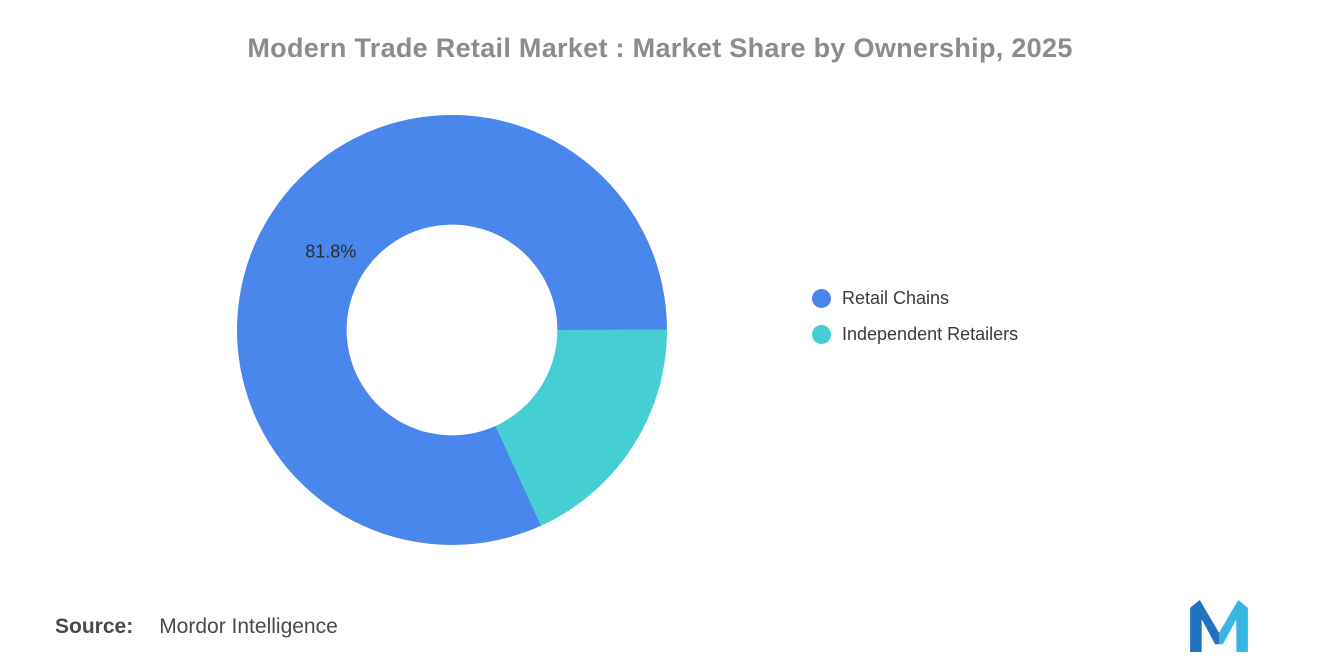  Describe the element at coordinates (1233, 626) in the screenshot. I see `logo-right-shape` at that location.